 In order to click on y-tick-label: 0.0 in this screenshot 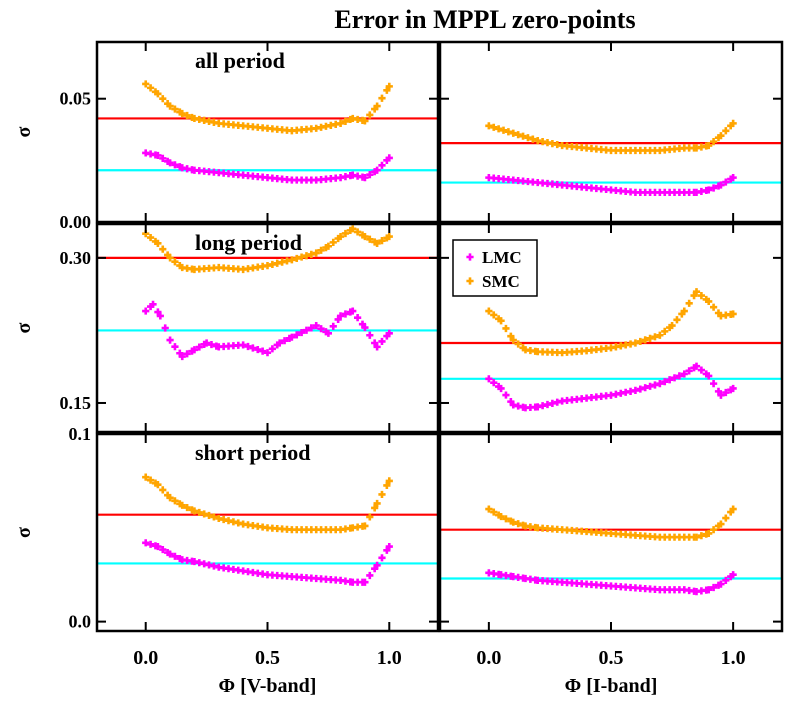, I will do `click(80, 622)`.